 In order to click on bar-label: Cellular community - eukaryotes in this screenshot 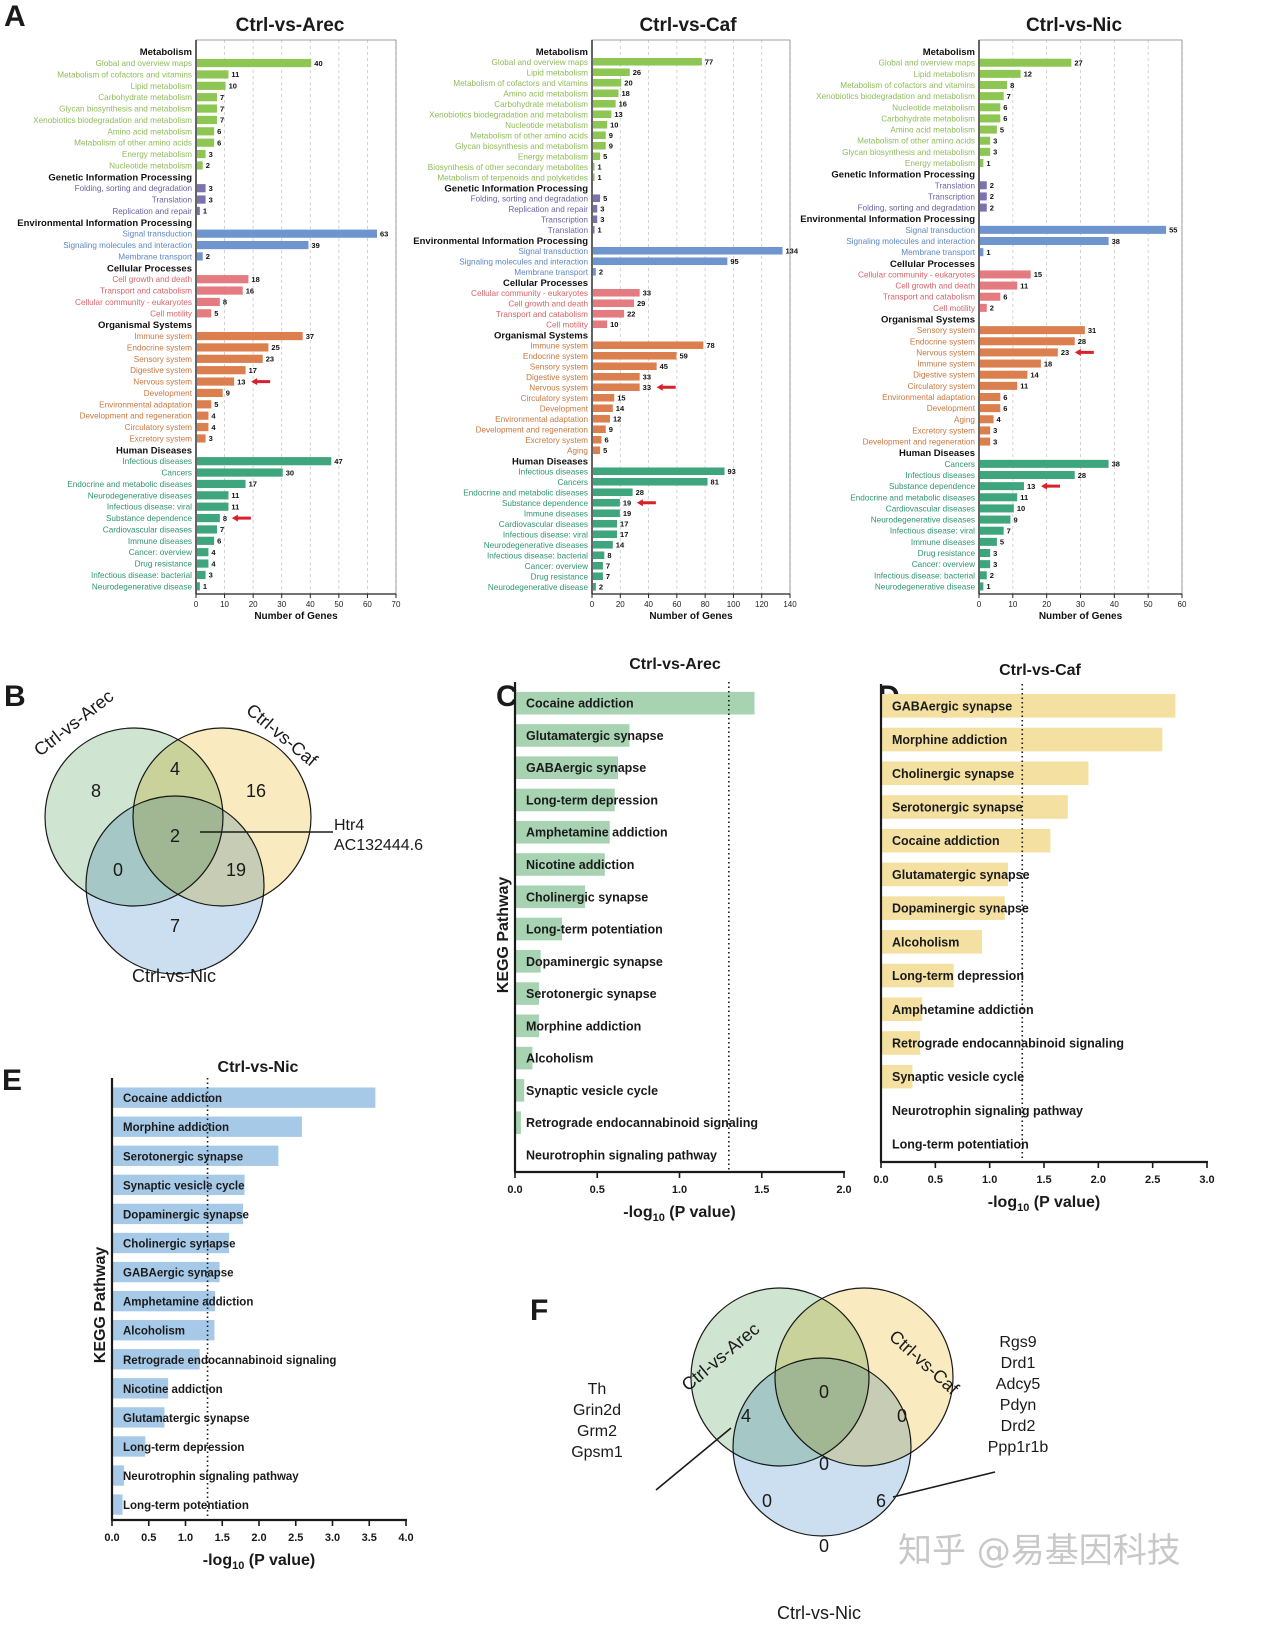, I will do `click(916, 274)`.